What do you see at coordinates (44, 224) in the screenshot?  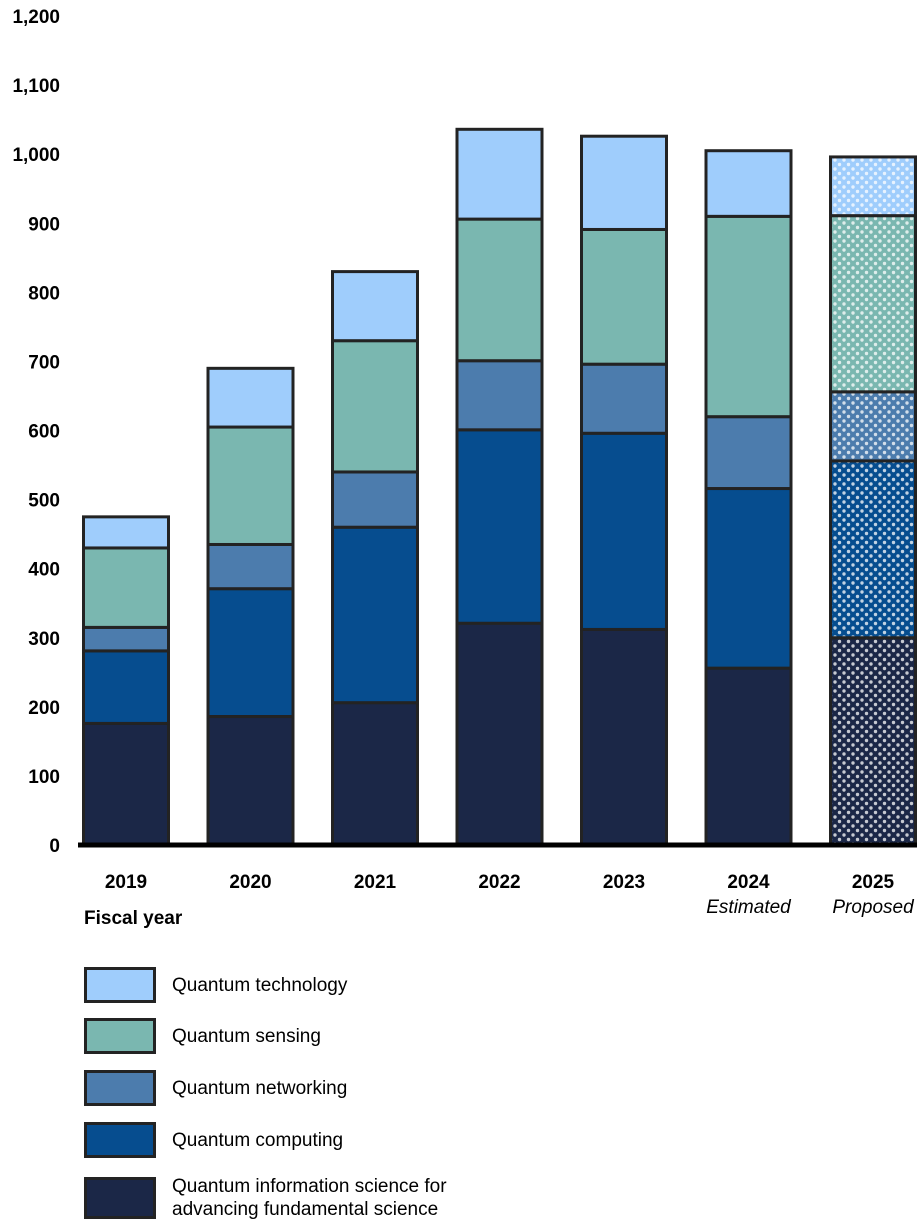 I see `y-tick-label: 900` at bounding box center [44, 224].